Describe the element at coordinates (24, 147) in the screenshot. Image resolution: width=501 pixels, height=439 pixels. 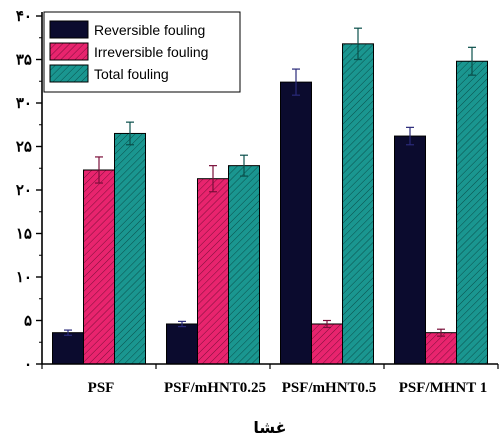
I see `y-tick-label-25: ۲۵` at that location.